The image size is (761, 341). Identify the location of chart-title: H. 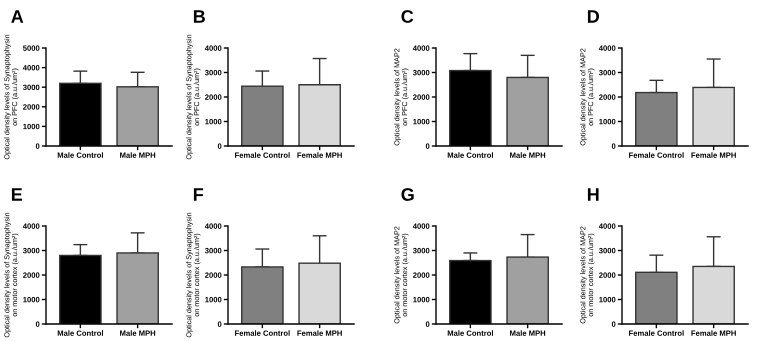
(593, 194).